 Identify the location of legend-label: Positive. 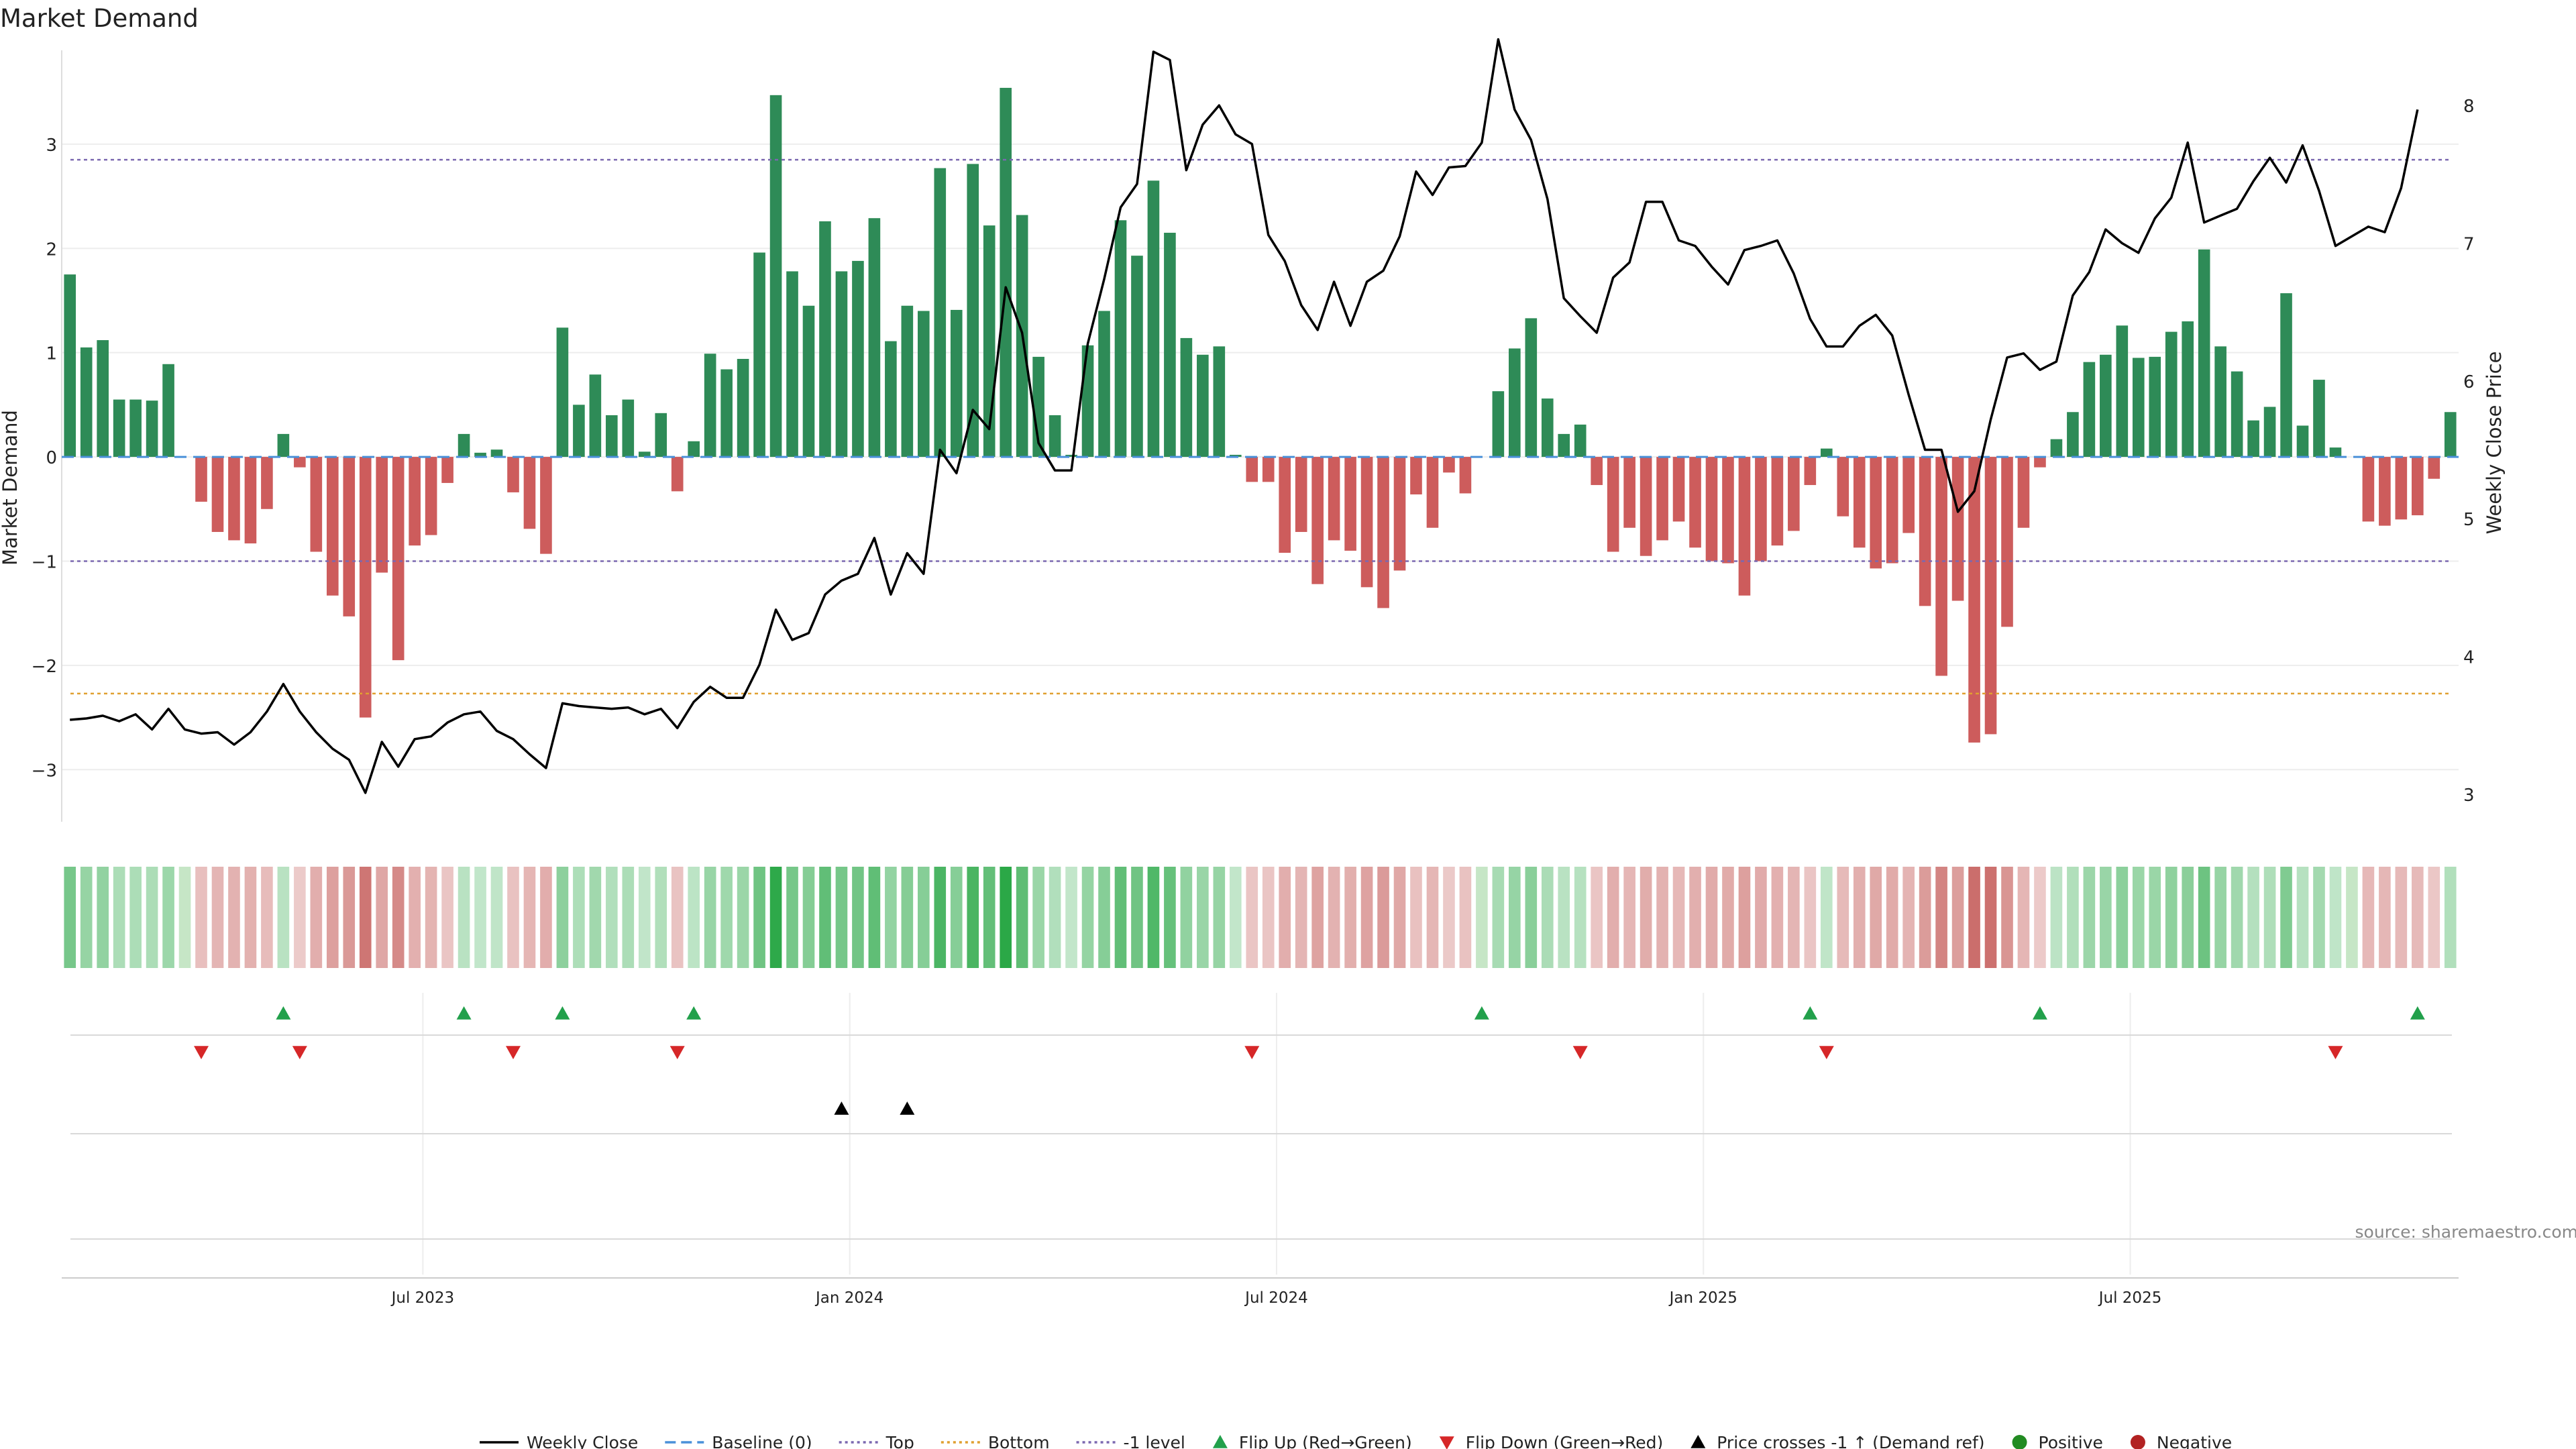
(2071, 1441).